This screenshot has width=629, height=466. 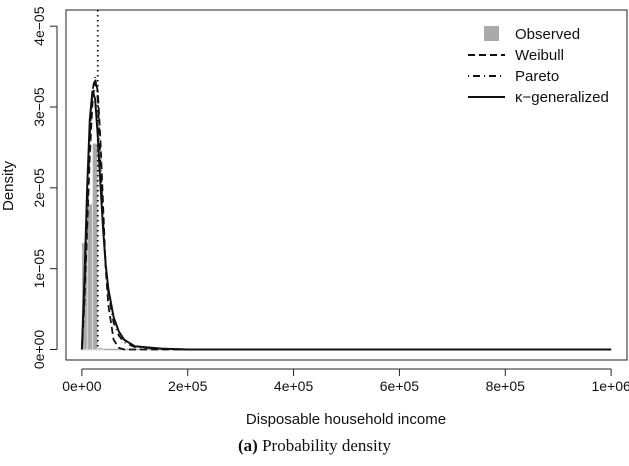 I want to click on y-axis-label: Density, so click(x=8, y=185).